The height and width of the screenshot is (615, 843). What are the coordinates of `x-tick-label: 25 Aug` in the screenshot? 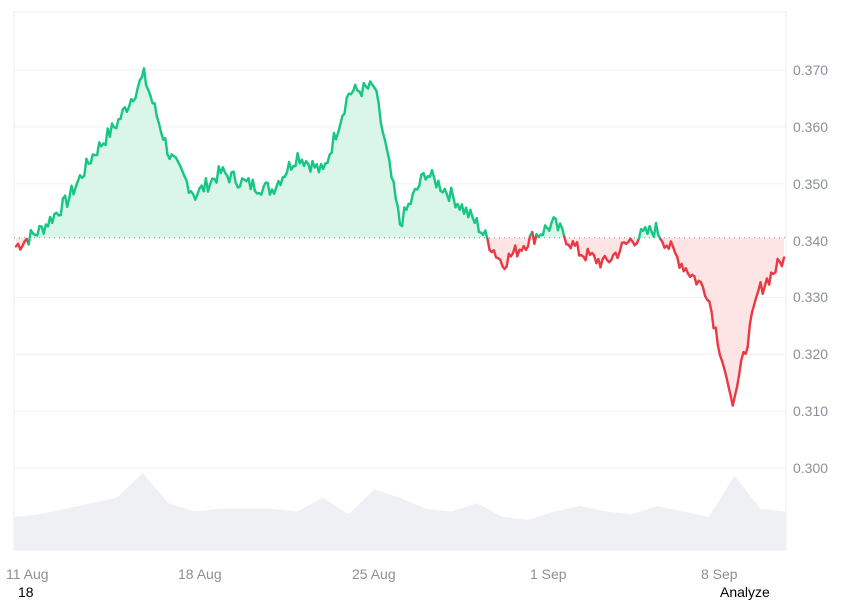 It's located at (374, 574).